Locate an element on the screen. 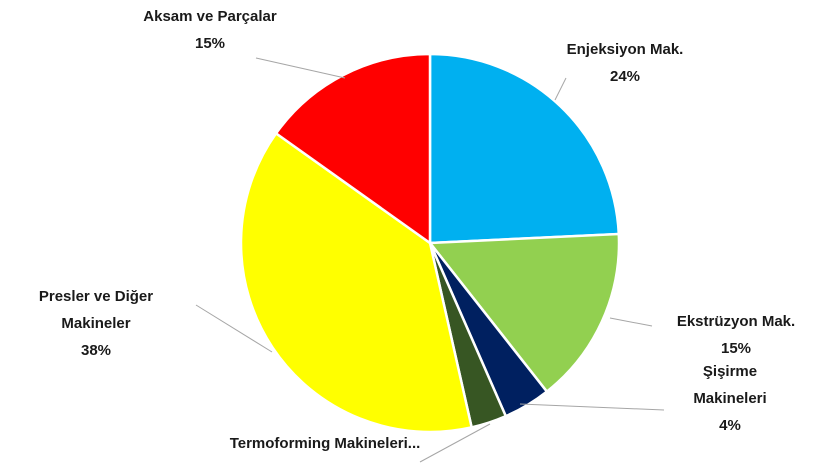 The width and height of the screenshot is (816, 466). slice-label: Şişirme Makineleri is located at coordinates (730, 385).